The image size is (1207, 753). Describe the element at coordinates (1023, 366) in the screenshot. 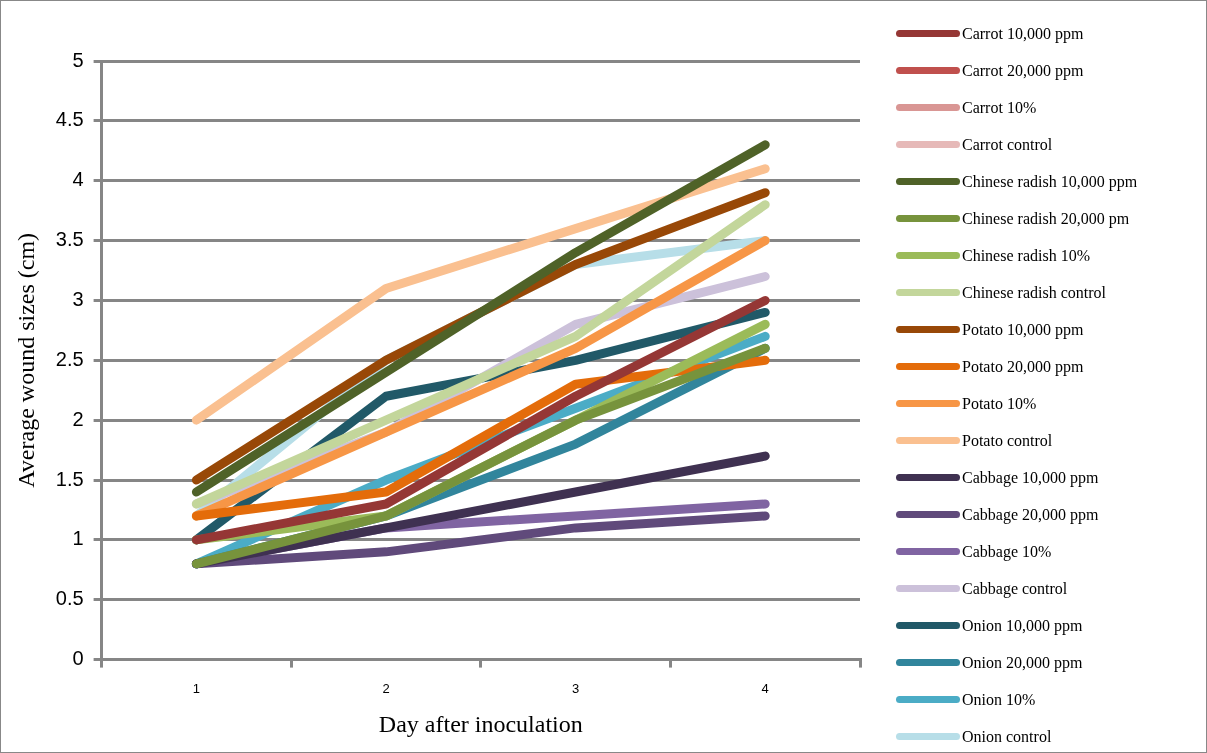

I see `legend-label: Potato 20,000 ppm` at that location.